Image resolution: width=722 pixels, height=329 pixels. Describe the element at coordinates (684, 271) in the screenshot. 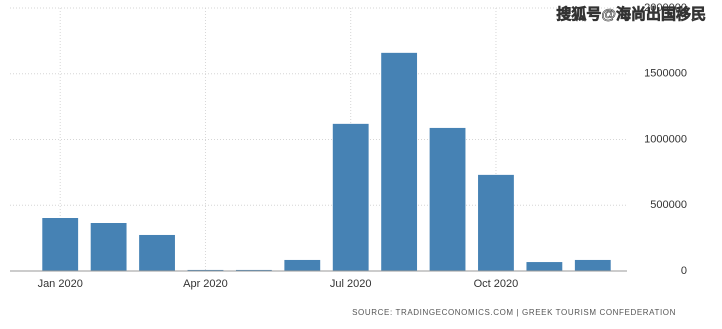

I see `y-tick-label: 0` at that location.